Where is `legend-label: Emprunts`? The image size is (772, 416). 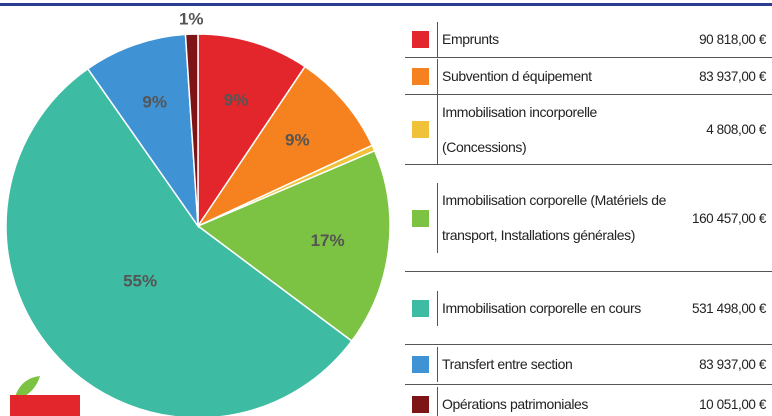 legend-label: Emprunts is located at coordinates (552, 39).